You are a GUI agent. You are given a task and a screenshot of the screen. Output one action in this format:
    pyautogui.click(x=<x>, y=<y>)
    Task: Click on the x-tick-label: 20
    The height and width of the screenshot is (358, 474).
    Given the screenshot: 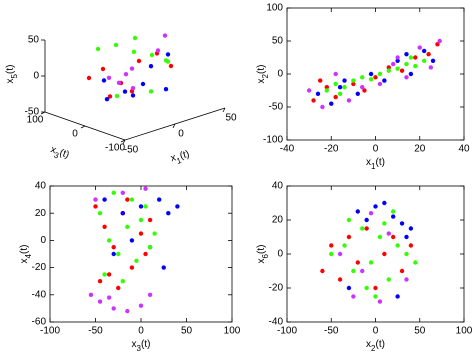 What is the action you would take?
    pyautogui.click(x=420, y=149)
    